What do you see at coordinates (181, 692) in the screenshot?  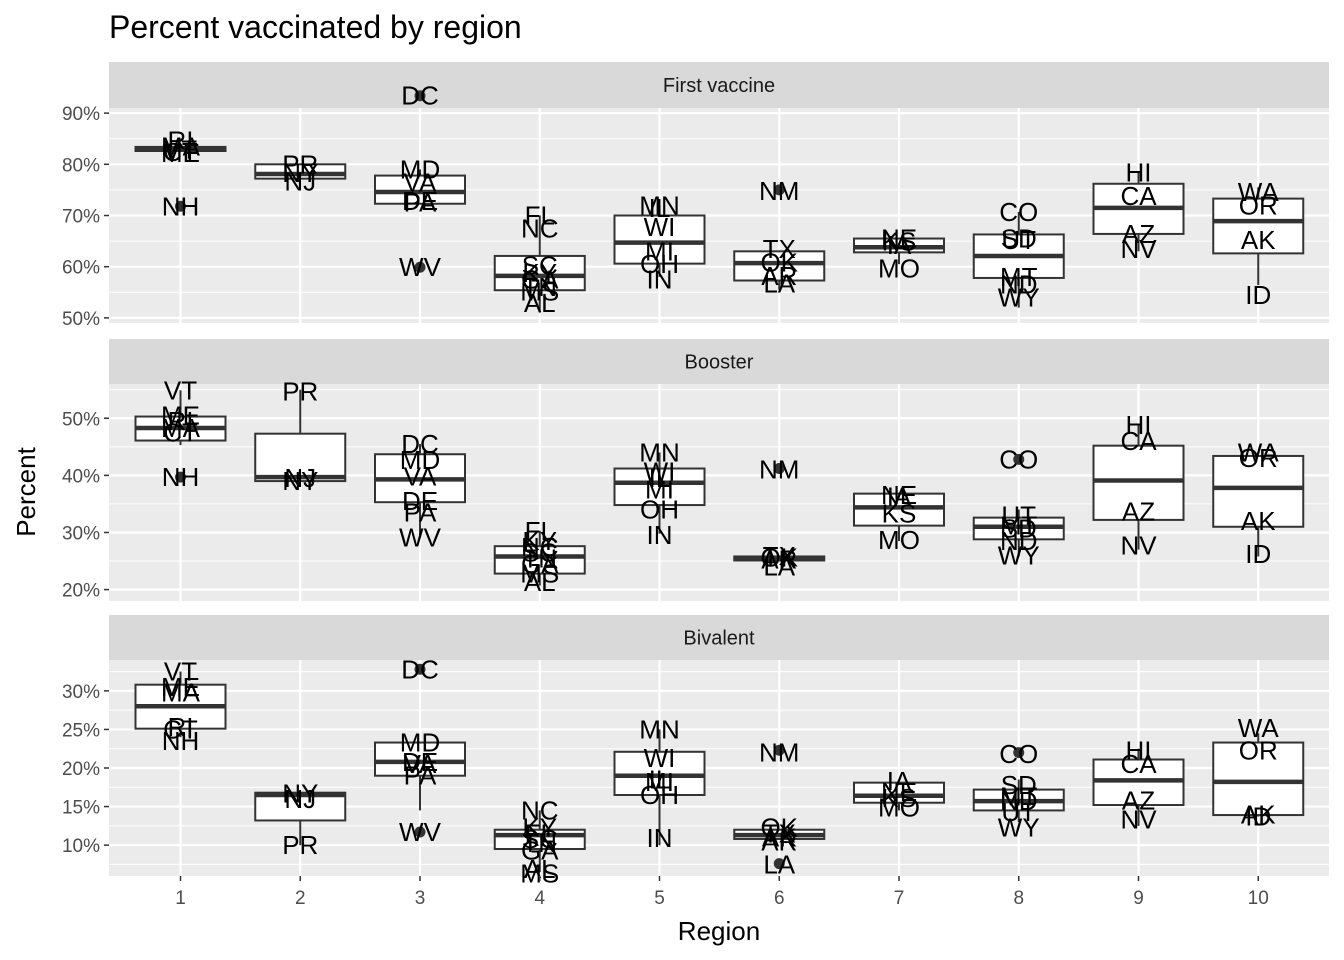 I see `state-label: MA` at bounding box center [181, 692].